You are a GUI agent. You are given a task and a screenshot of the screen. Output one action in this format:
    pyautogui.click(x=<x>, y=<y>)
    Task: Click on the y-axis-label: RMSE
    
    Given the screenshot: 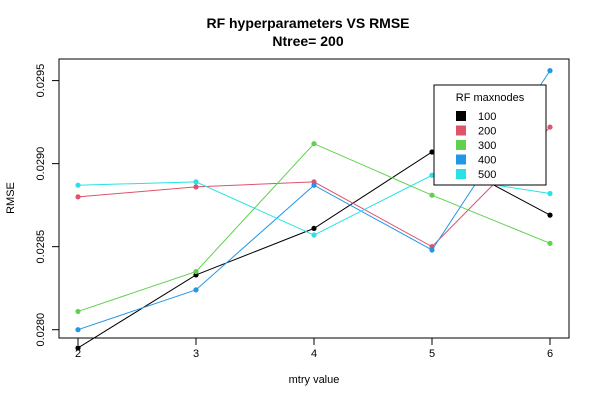 What is the action you would take?
    pyautogui.click(x=11, y=198)
    